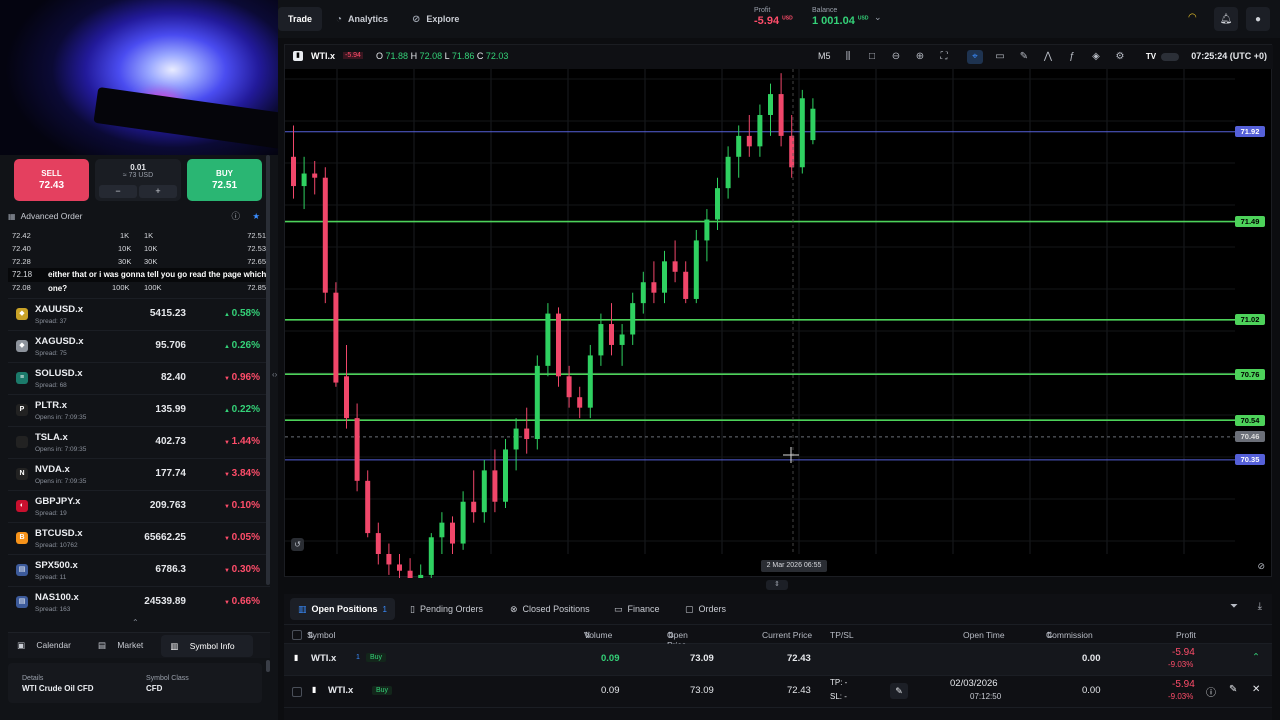 This screenshot has height=720, width=1280. Describe the element at coordinates (22, 274) in the screenshot. I see `depth-bid-under-caption: 72.18` at that location.